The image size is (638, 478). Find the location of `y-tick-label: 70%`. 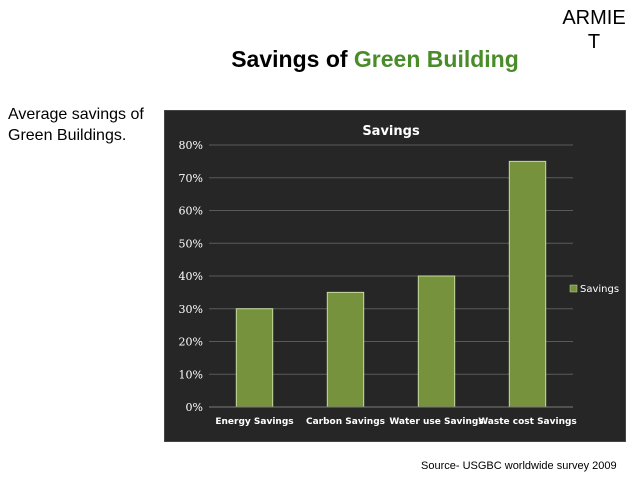

y-tick-label: 70% is located at coordinates (191, 178).